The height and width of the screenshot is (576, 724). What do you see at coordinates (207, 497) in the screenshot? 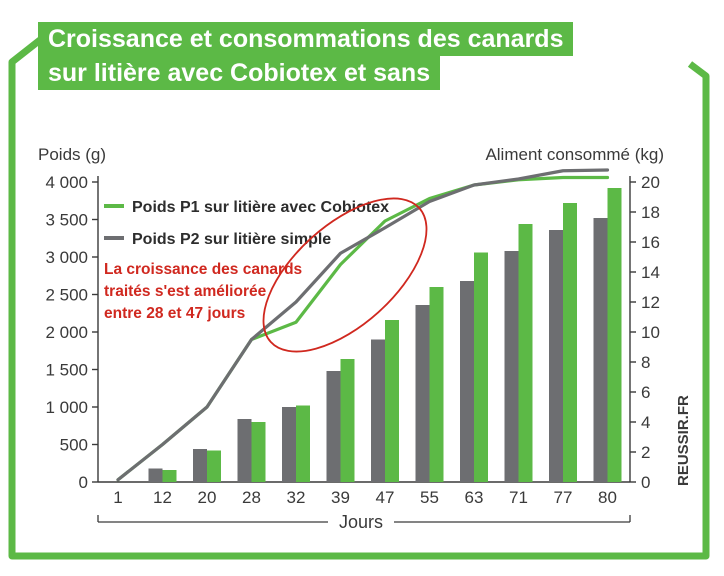
I see `x-tick-label: 20` at bounding box center [207, 497].